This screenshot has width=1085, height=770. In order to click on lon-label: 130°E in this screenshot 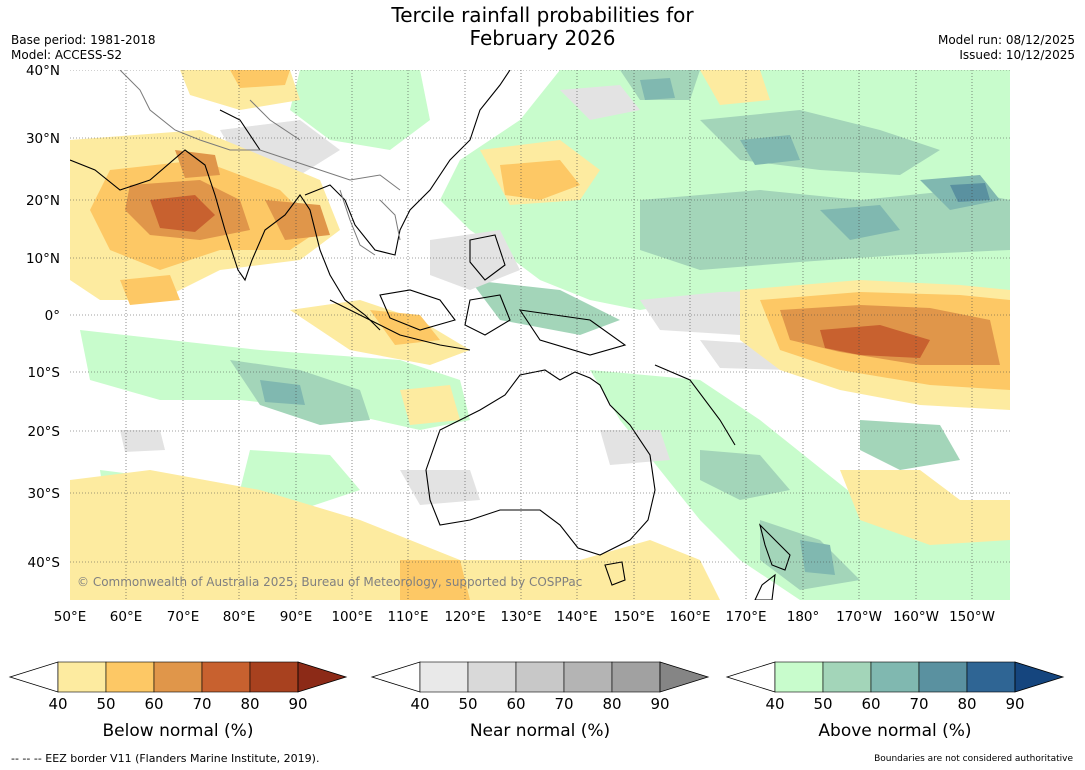, I will do `click(520, 617)`.